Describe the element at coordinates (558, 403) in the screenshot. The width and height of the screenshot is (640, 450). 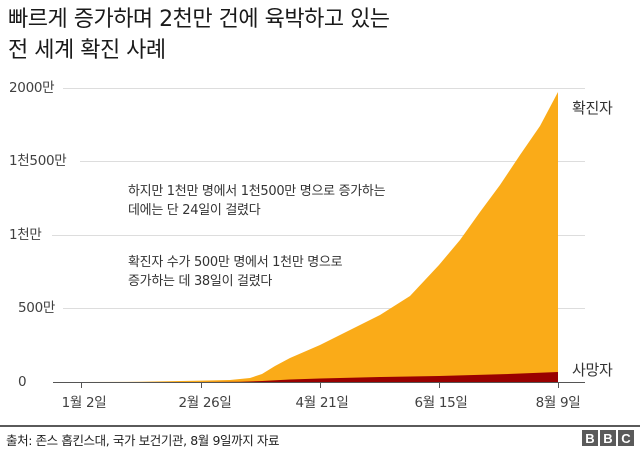
I see `x-tick-label: 8월 9일` at that location.